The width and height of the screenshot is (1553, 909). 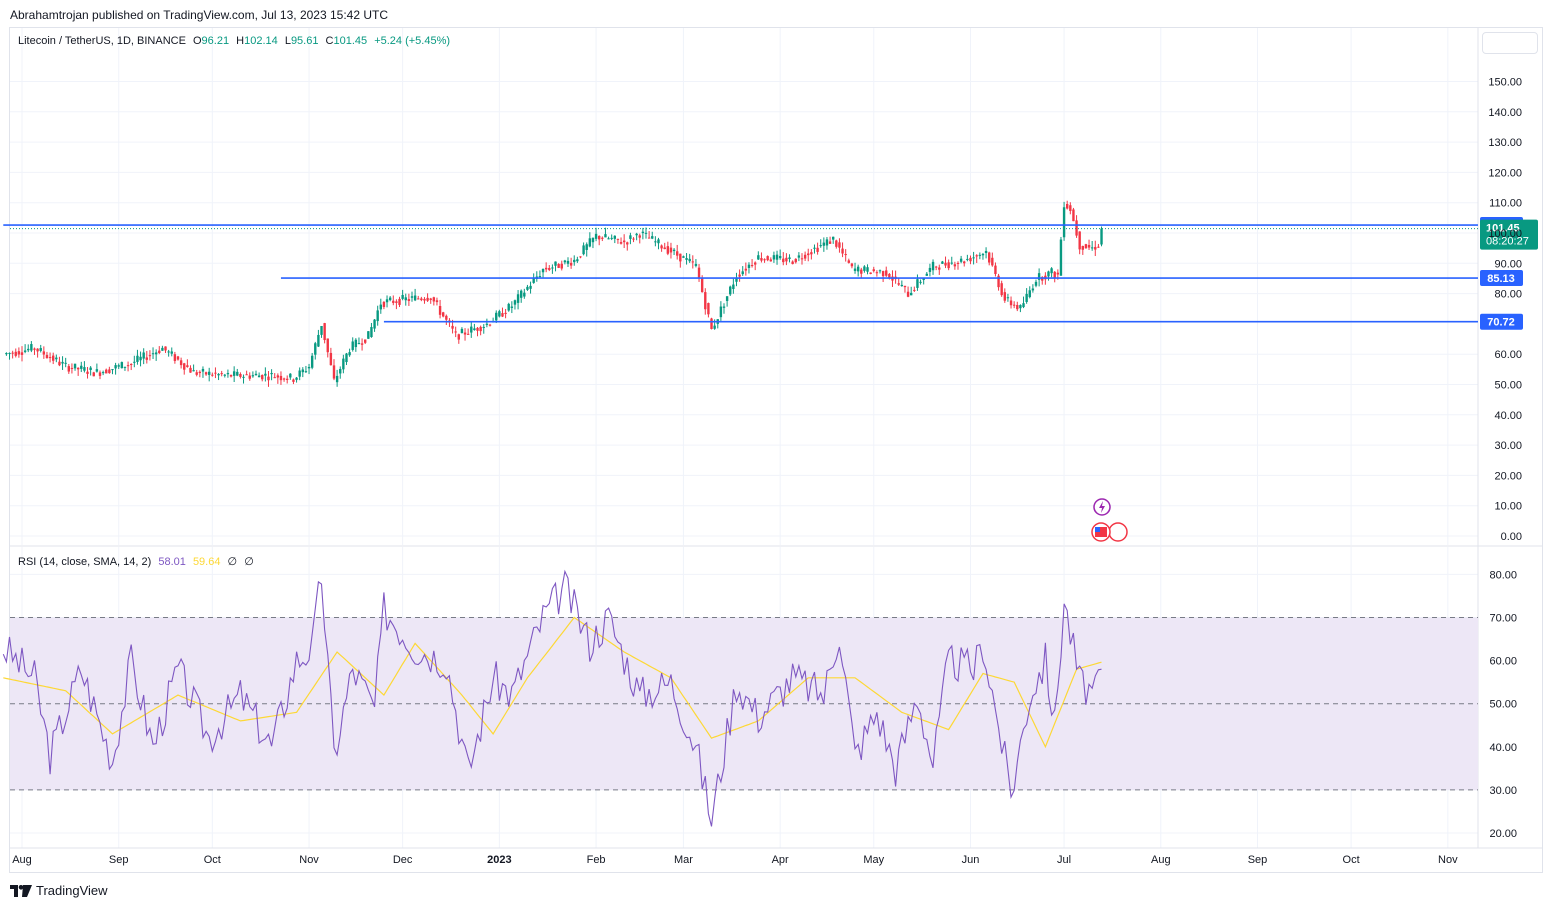 I want to click on price-tick-label: 30.00, so click(x=1508, y=446).